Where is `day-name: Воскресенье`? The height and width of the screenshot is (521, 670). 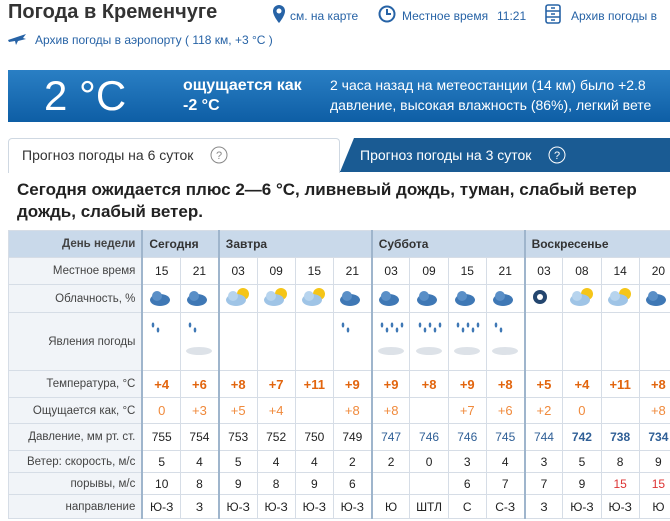 day-name: Воскресенье is located at coordinates (596, 244).